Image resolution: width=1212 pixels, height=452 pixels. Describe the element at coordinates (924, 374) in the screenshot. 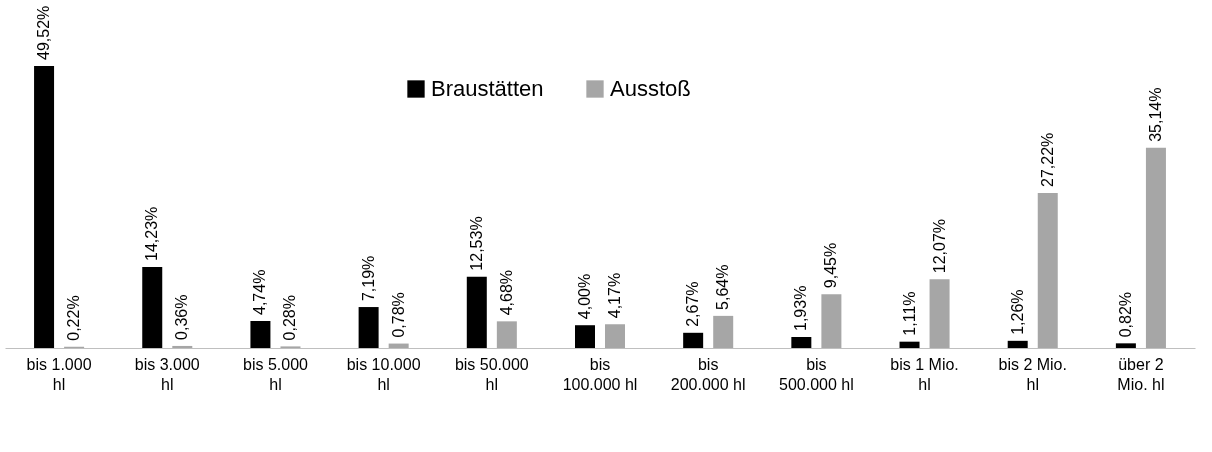

I see `x-tick-label: bis 1 Mio. hl` at that location.